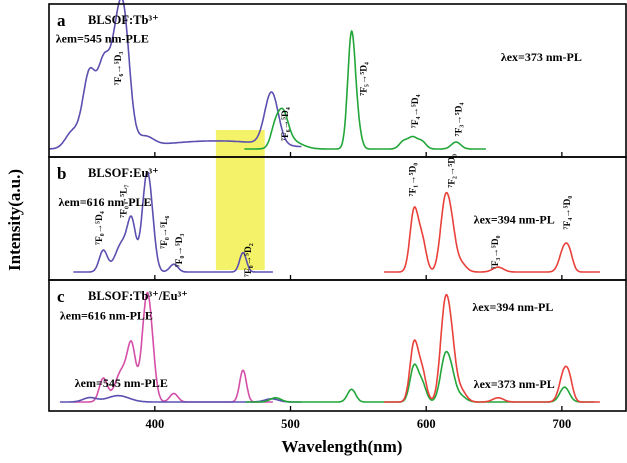  Describe the element at coordinates (61, 173) in the screenshot. I see `panel-label-b: b` at that location.